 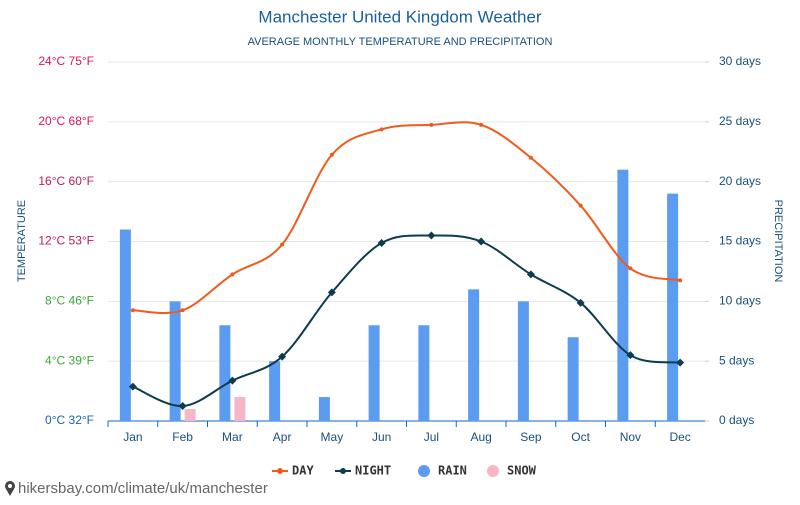 I want to click on y-tick-label: 20°C 68°F, so click(x=66, y=121).